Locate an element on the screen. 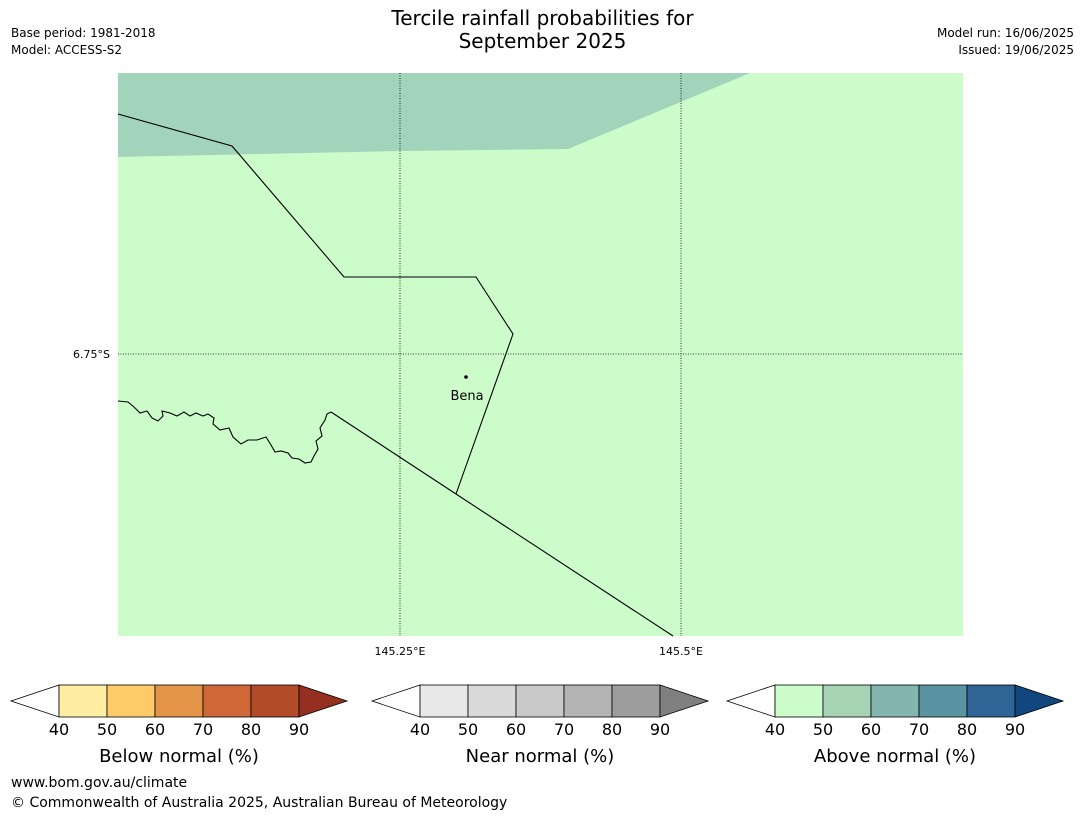 This screenshot has height=816, width=1085. meta-left: Base period: 1981-2018 Model: ACCESS-S2 is located at coordinates (83, 42).